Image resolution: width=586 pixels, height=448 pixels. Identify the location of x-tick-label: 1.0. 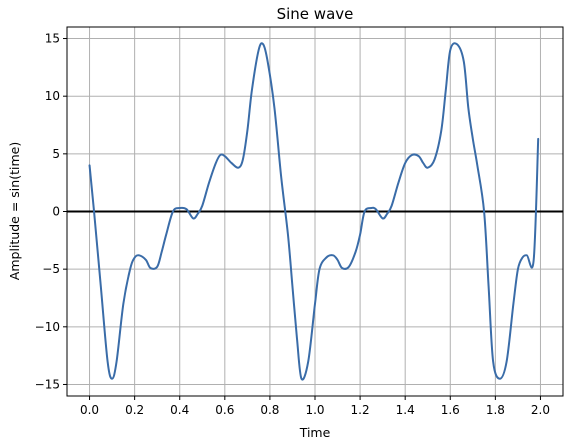
(314, 410).